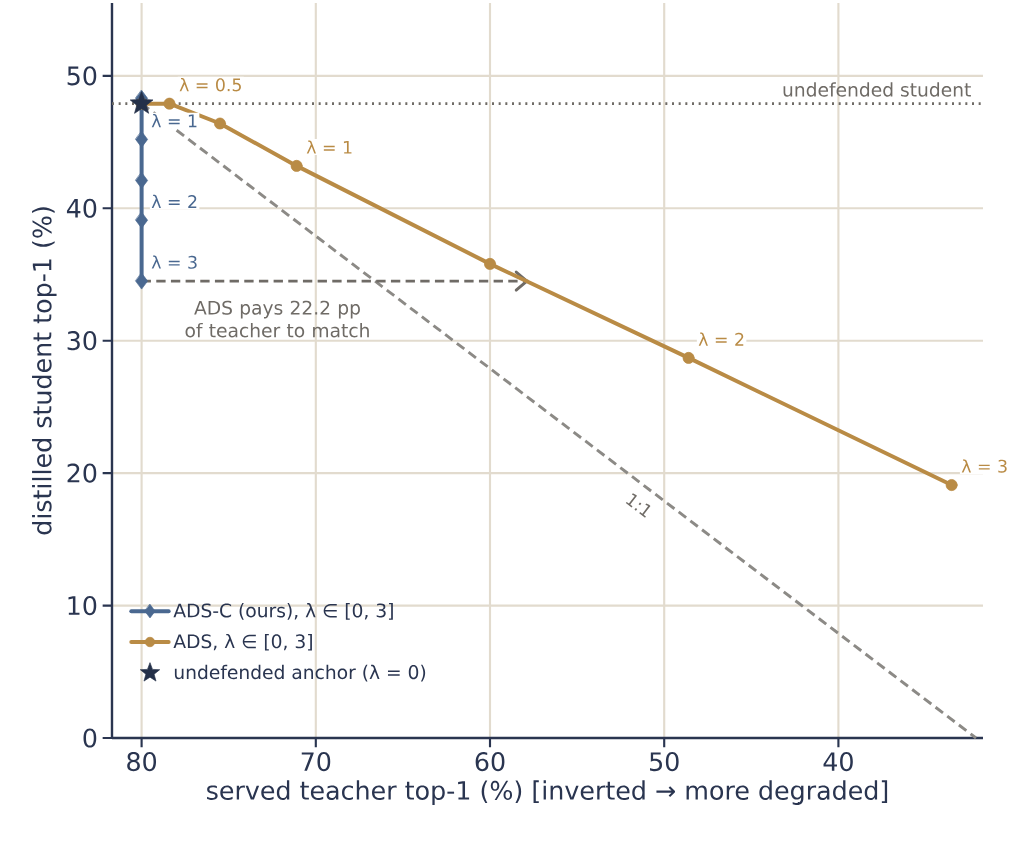 The width and height of the screenshot is (1017, 843). What do you see at coordinates (283, 611) in the screenshot?
I see `legend-label: ADS-C (ours), λ ∈ [0, 3]` at bounding box center [283, 611].